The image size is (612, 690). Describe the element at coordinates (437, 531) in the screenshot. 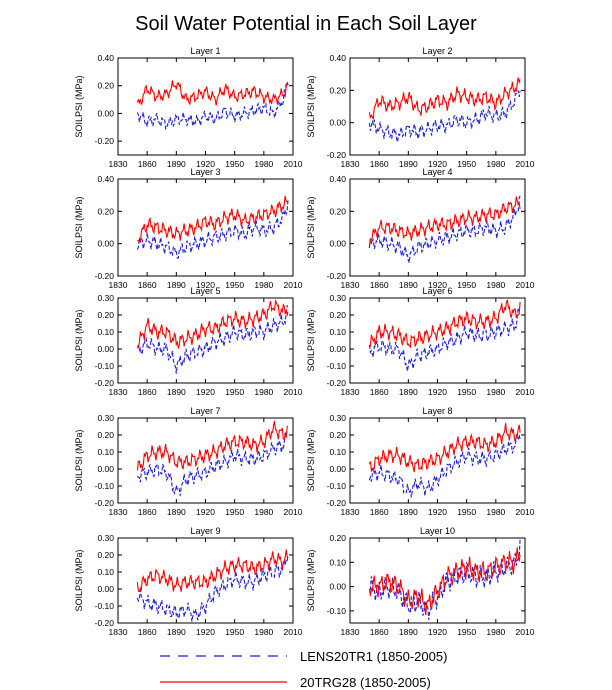

I see `panel-title: Layer 10` at that location.